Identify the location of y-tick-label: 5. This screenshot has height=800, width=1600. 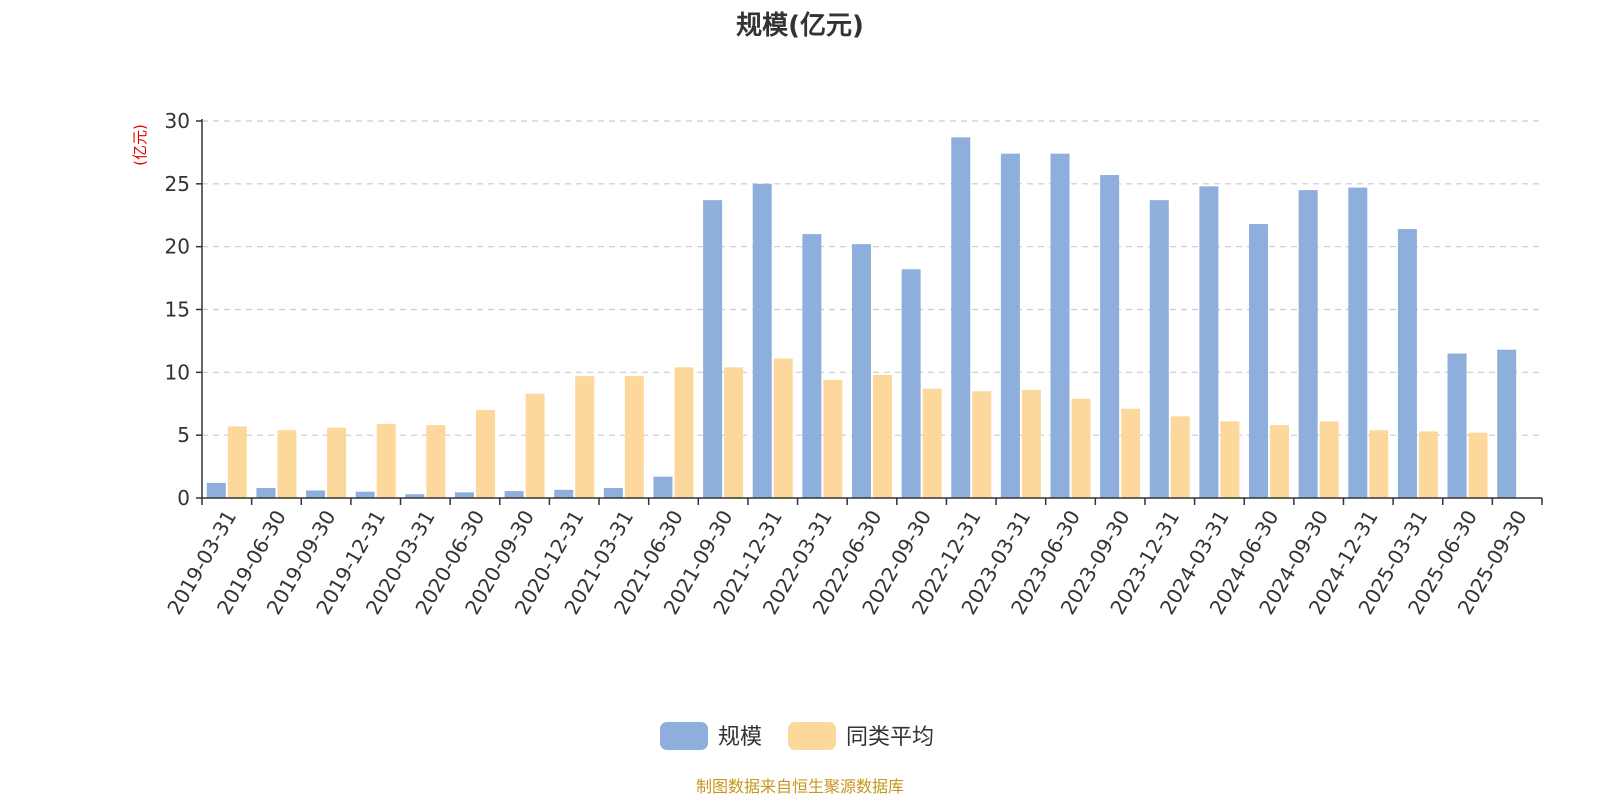
(183, 435).